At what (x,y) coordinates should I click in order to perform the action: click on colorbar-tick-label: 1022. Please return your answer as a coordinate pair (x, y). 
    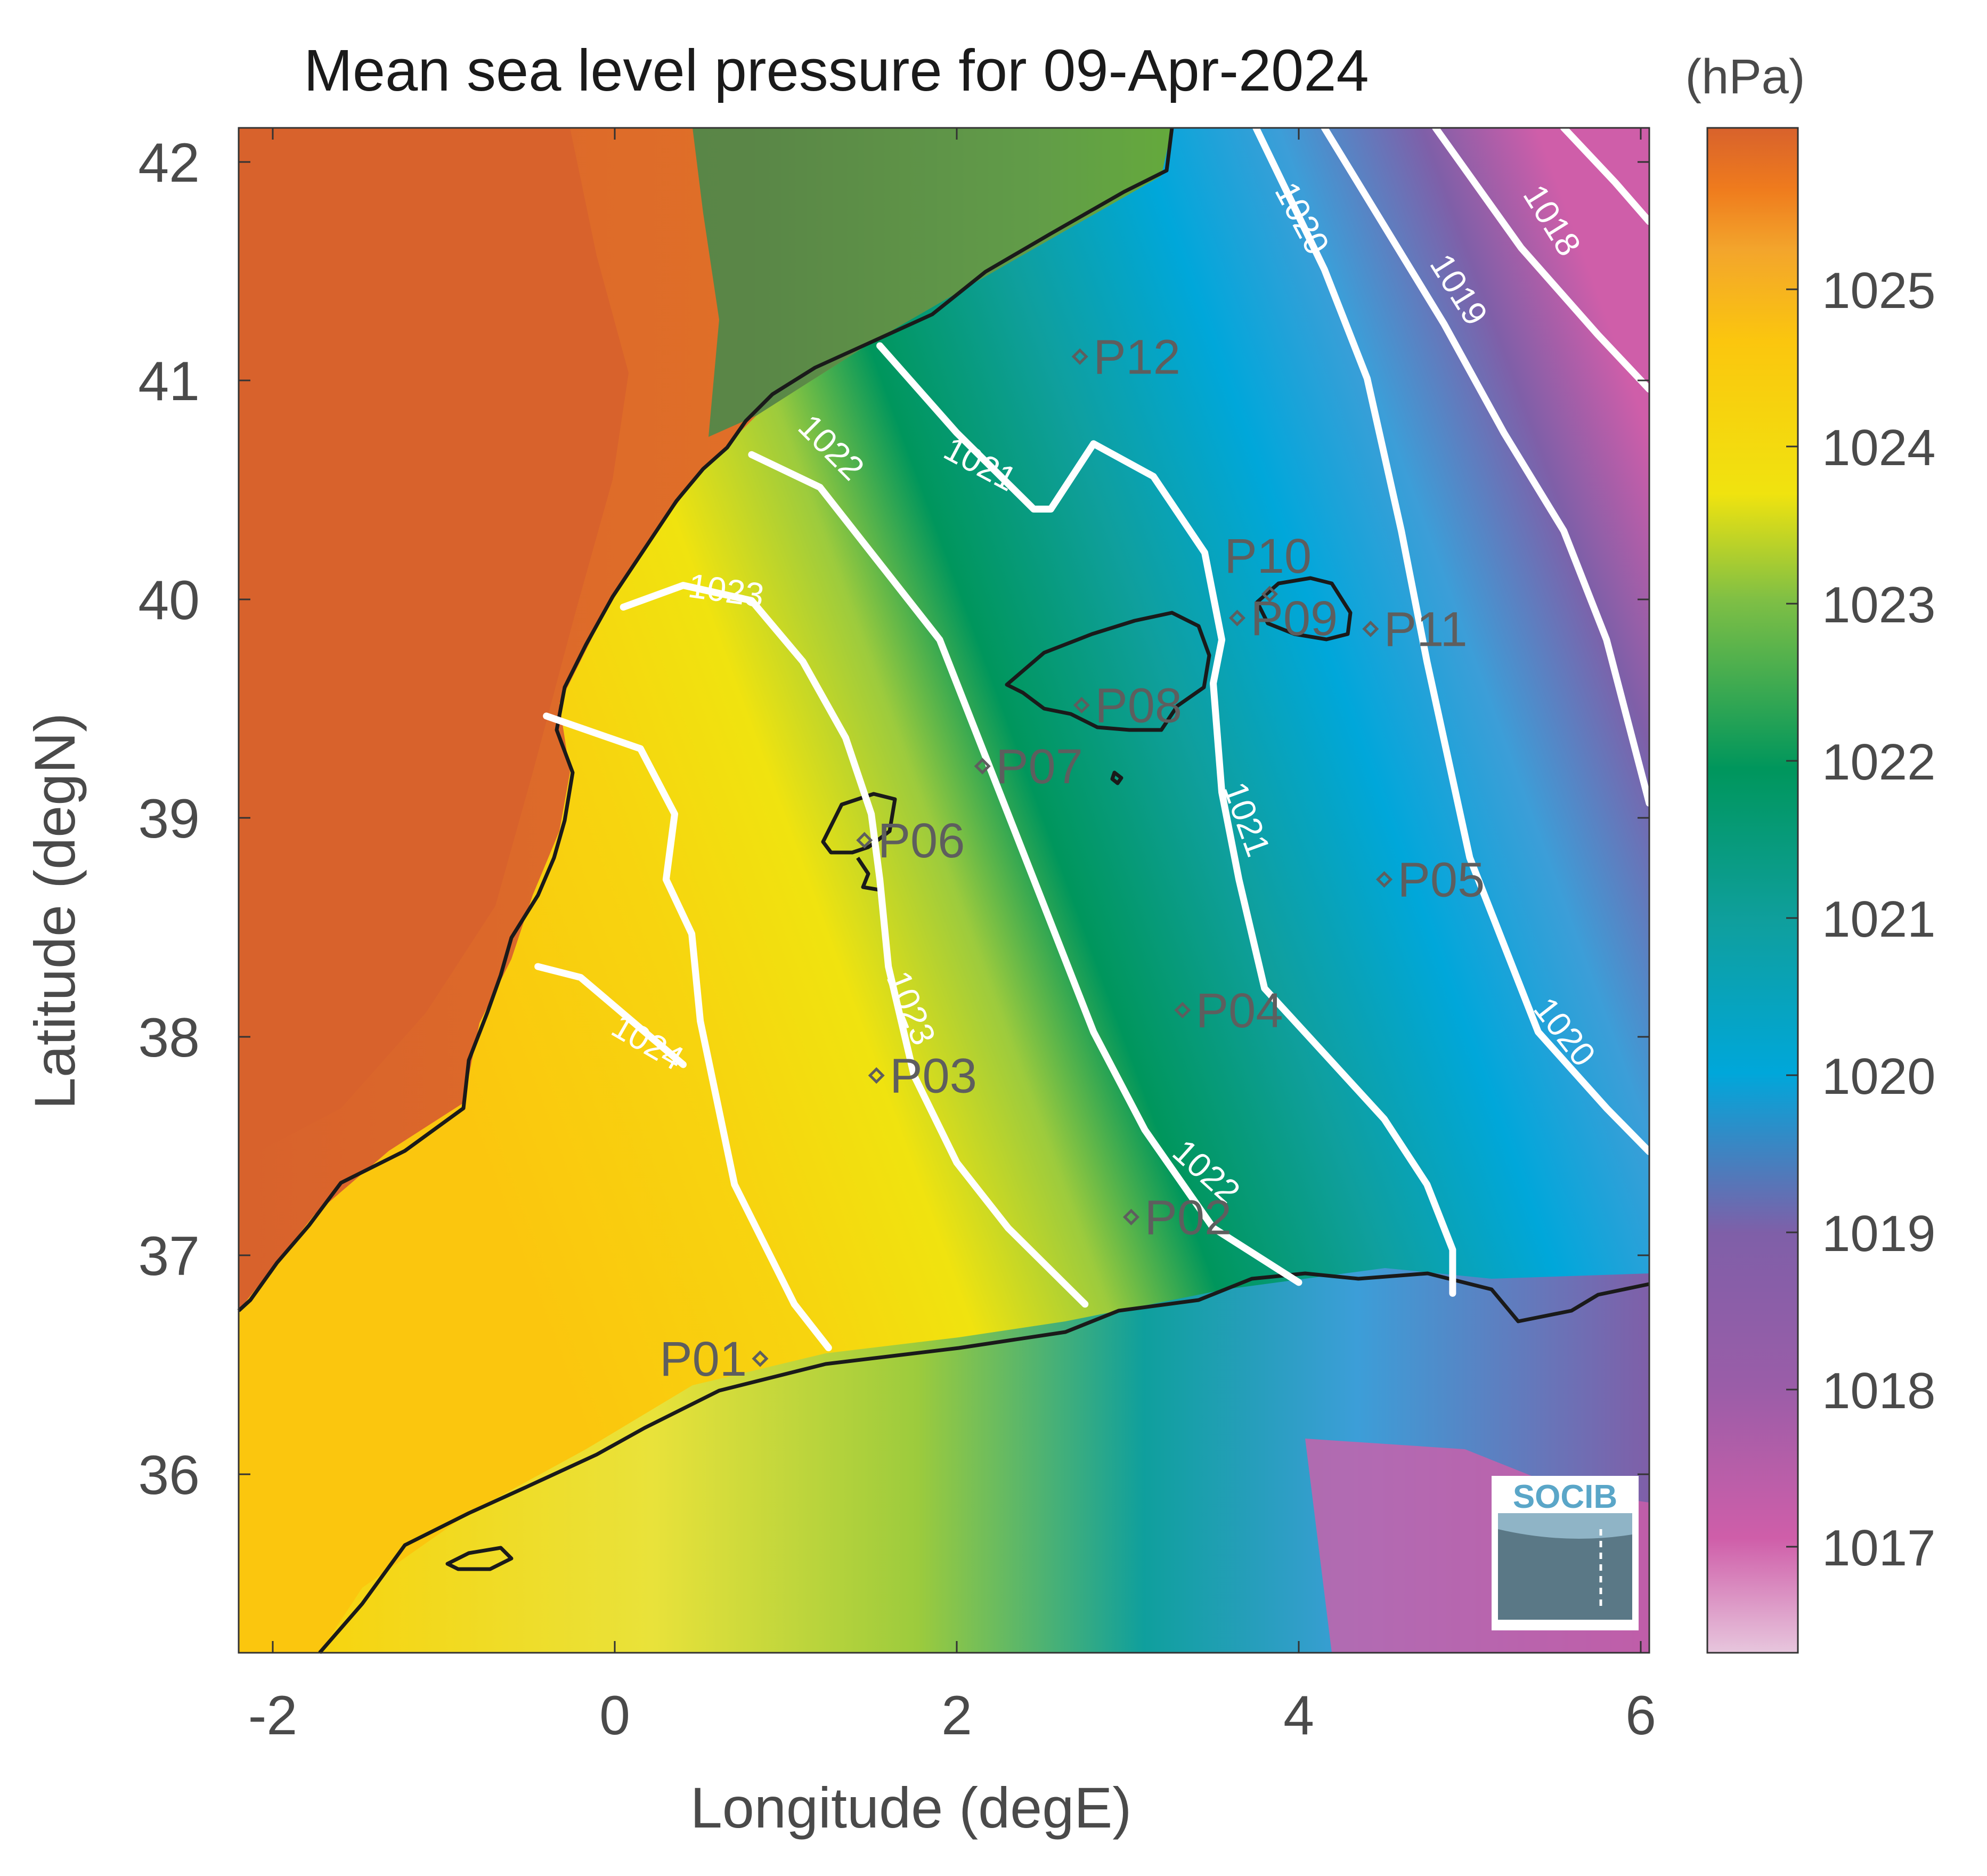
    Looking at the image, I should click on (1879, 763).